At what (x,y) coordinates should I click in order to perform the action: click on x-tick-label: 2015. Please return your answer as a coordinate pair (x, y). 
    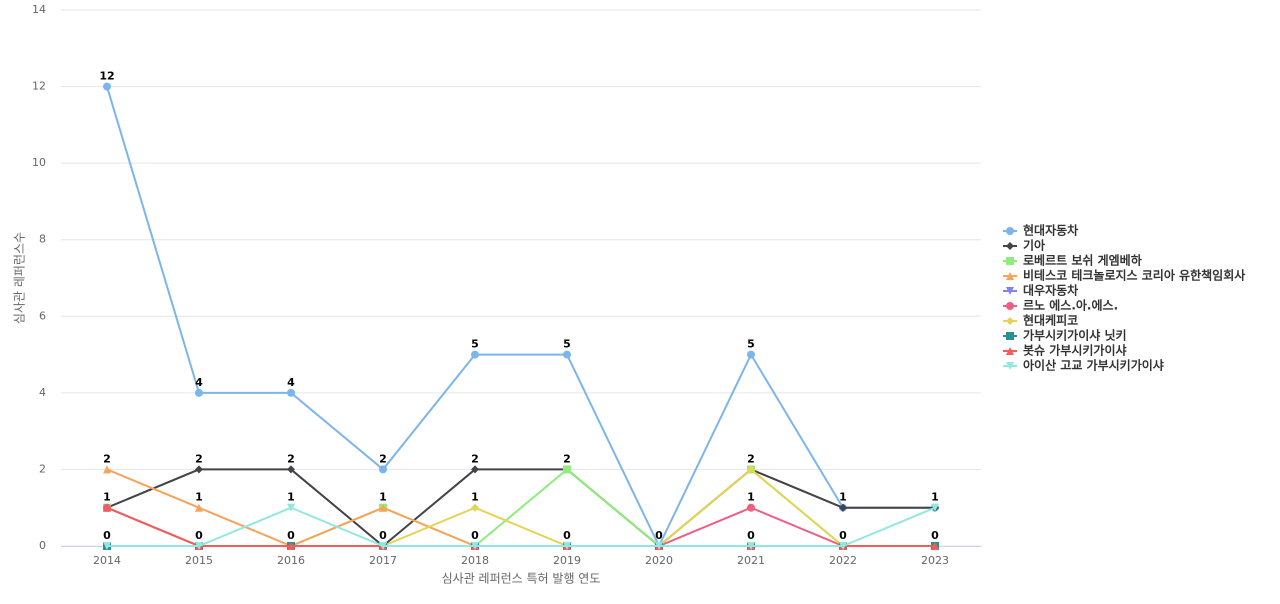
    Looking at the image, I should click on (199, 560).